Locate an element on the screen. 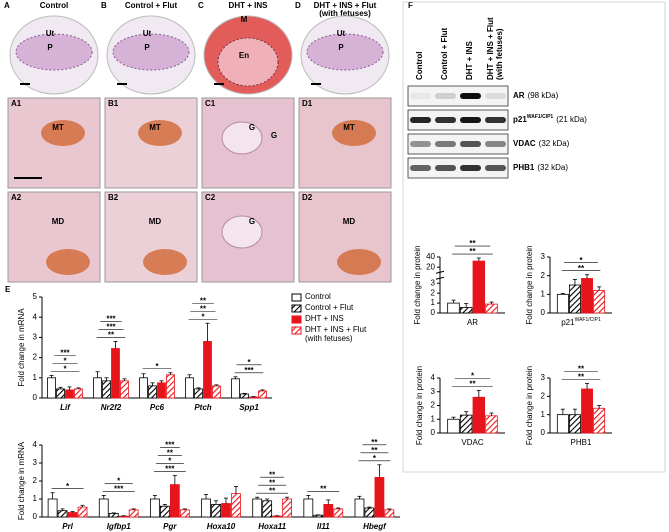 The image size is (669, 532). y-tick-label: 20 is located at coordinates (430, 266).